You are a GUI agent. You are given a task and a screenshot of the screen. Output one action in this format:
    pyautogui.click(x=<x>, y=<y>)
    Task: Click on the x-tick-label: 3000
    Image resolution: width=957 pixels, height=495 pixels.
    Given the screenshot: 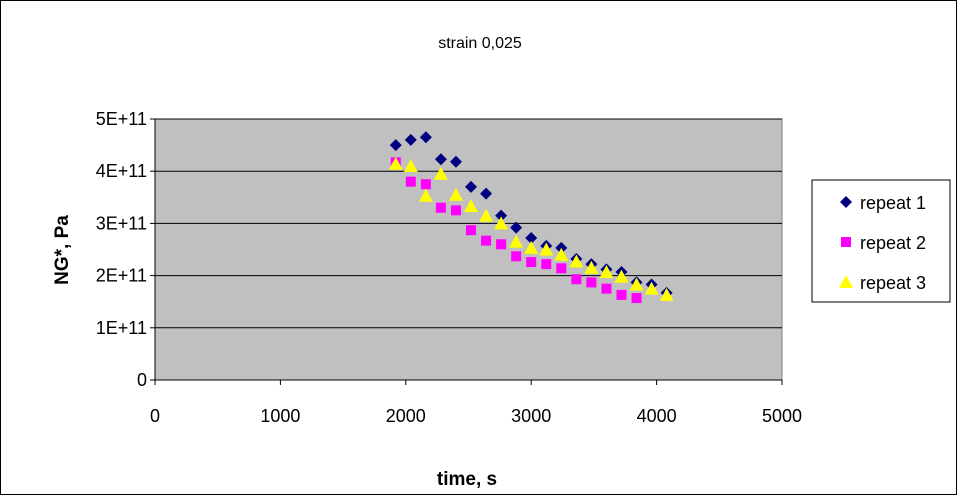 What is the action you would take?
    pyautogui.click(x=531, y=416)
    